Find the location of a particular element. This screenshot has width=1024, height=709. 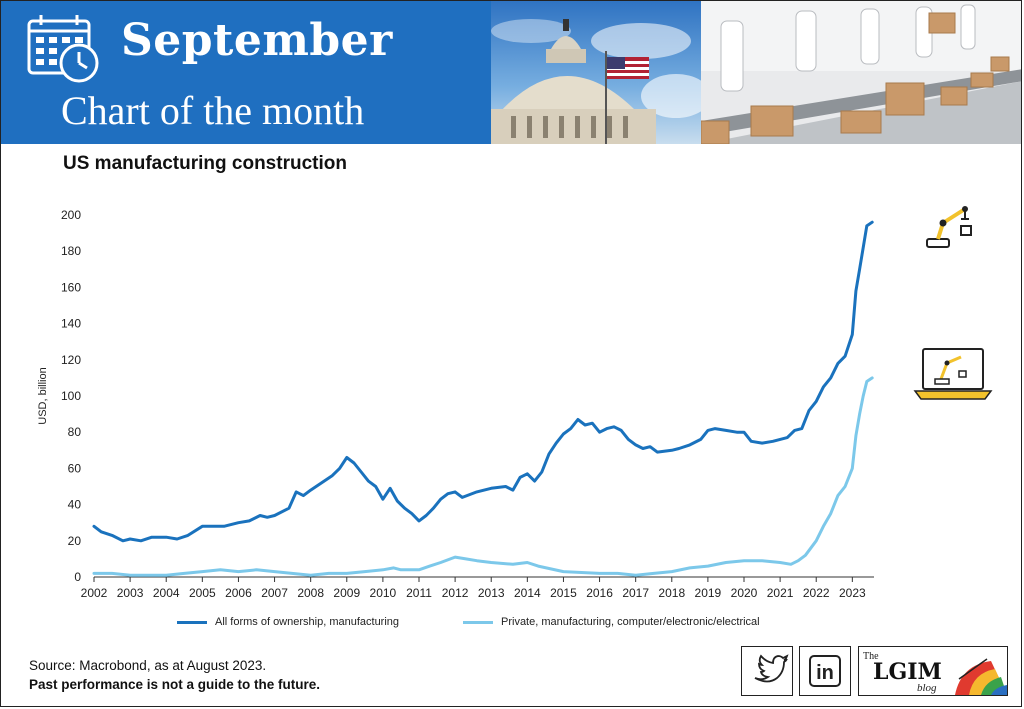

banner: September Chart of the month is located at coordinates (246, 72).